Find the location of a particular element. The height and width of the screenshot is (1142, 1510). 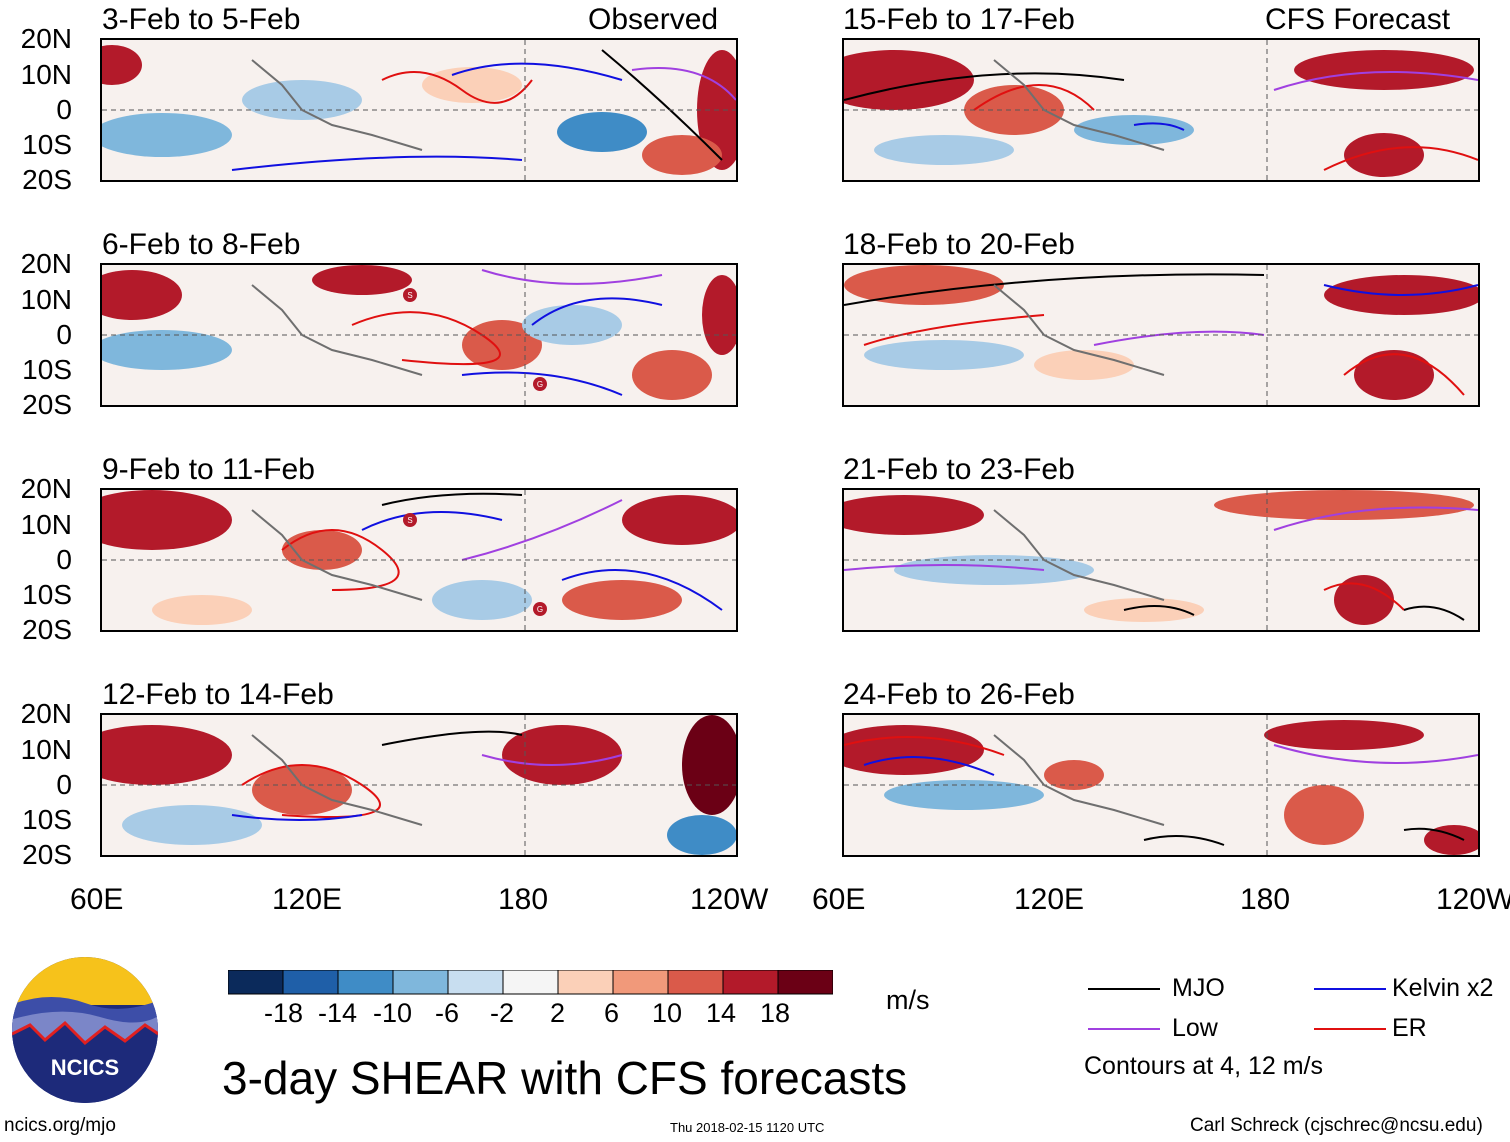

site-url: ncics.org/mjo is located at coordinates (60, 1125).